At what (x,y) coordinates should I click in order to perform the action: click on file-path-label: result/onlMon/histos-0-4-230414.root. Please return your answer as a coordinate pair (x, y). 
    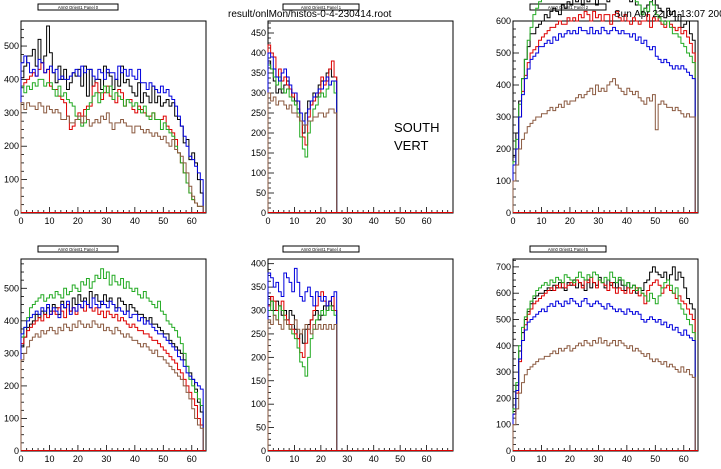
    Looking at the image, I should click on (310, 14).